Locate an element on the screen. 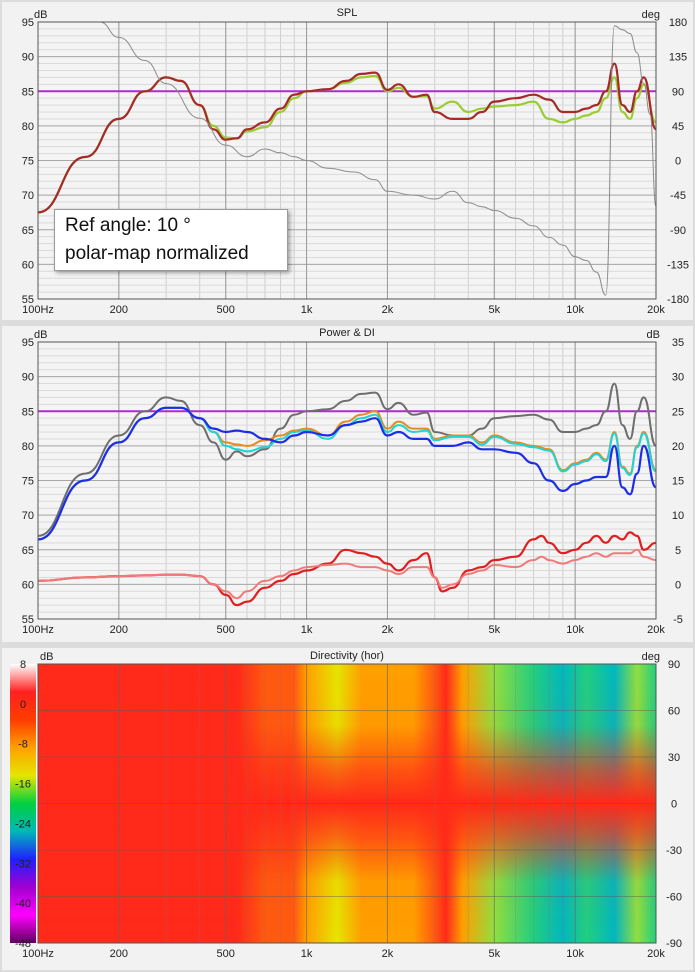 The image size is (695, 972). colorbar-tick-label: -8 is located at coordinates (23, 745).